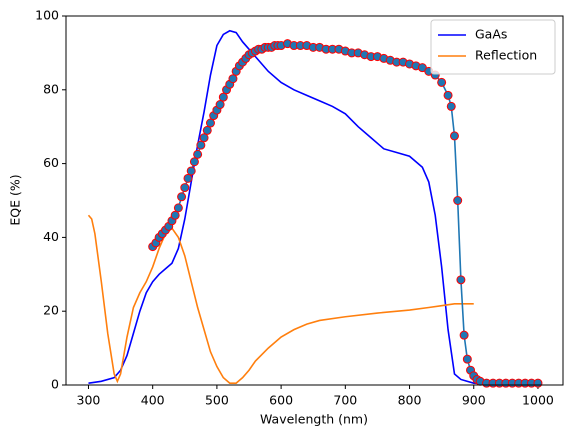 This screenshot has width=571, height=438. I want to click on x-tick-label: 500, so click(217, 400).